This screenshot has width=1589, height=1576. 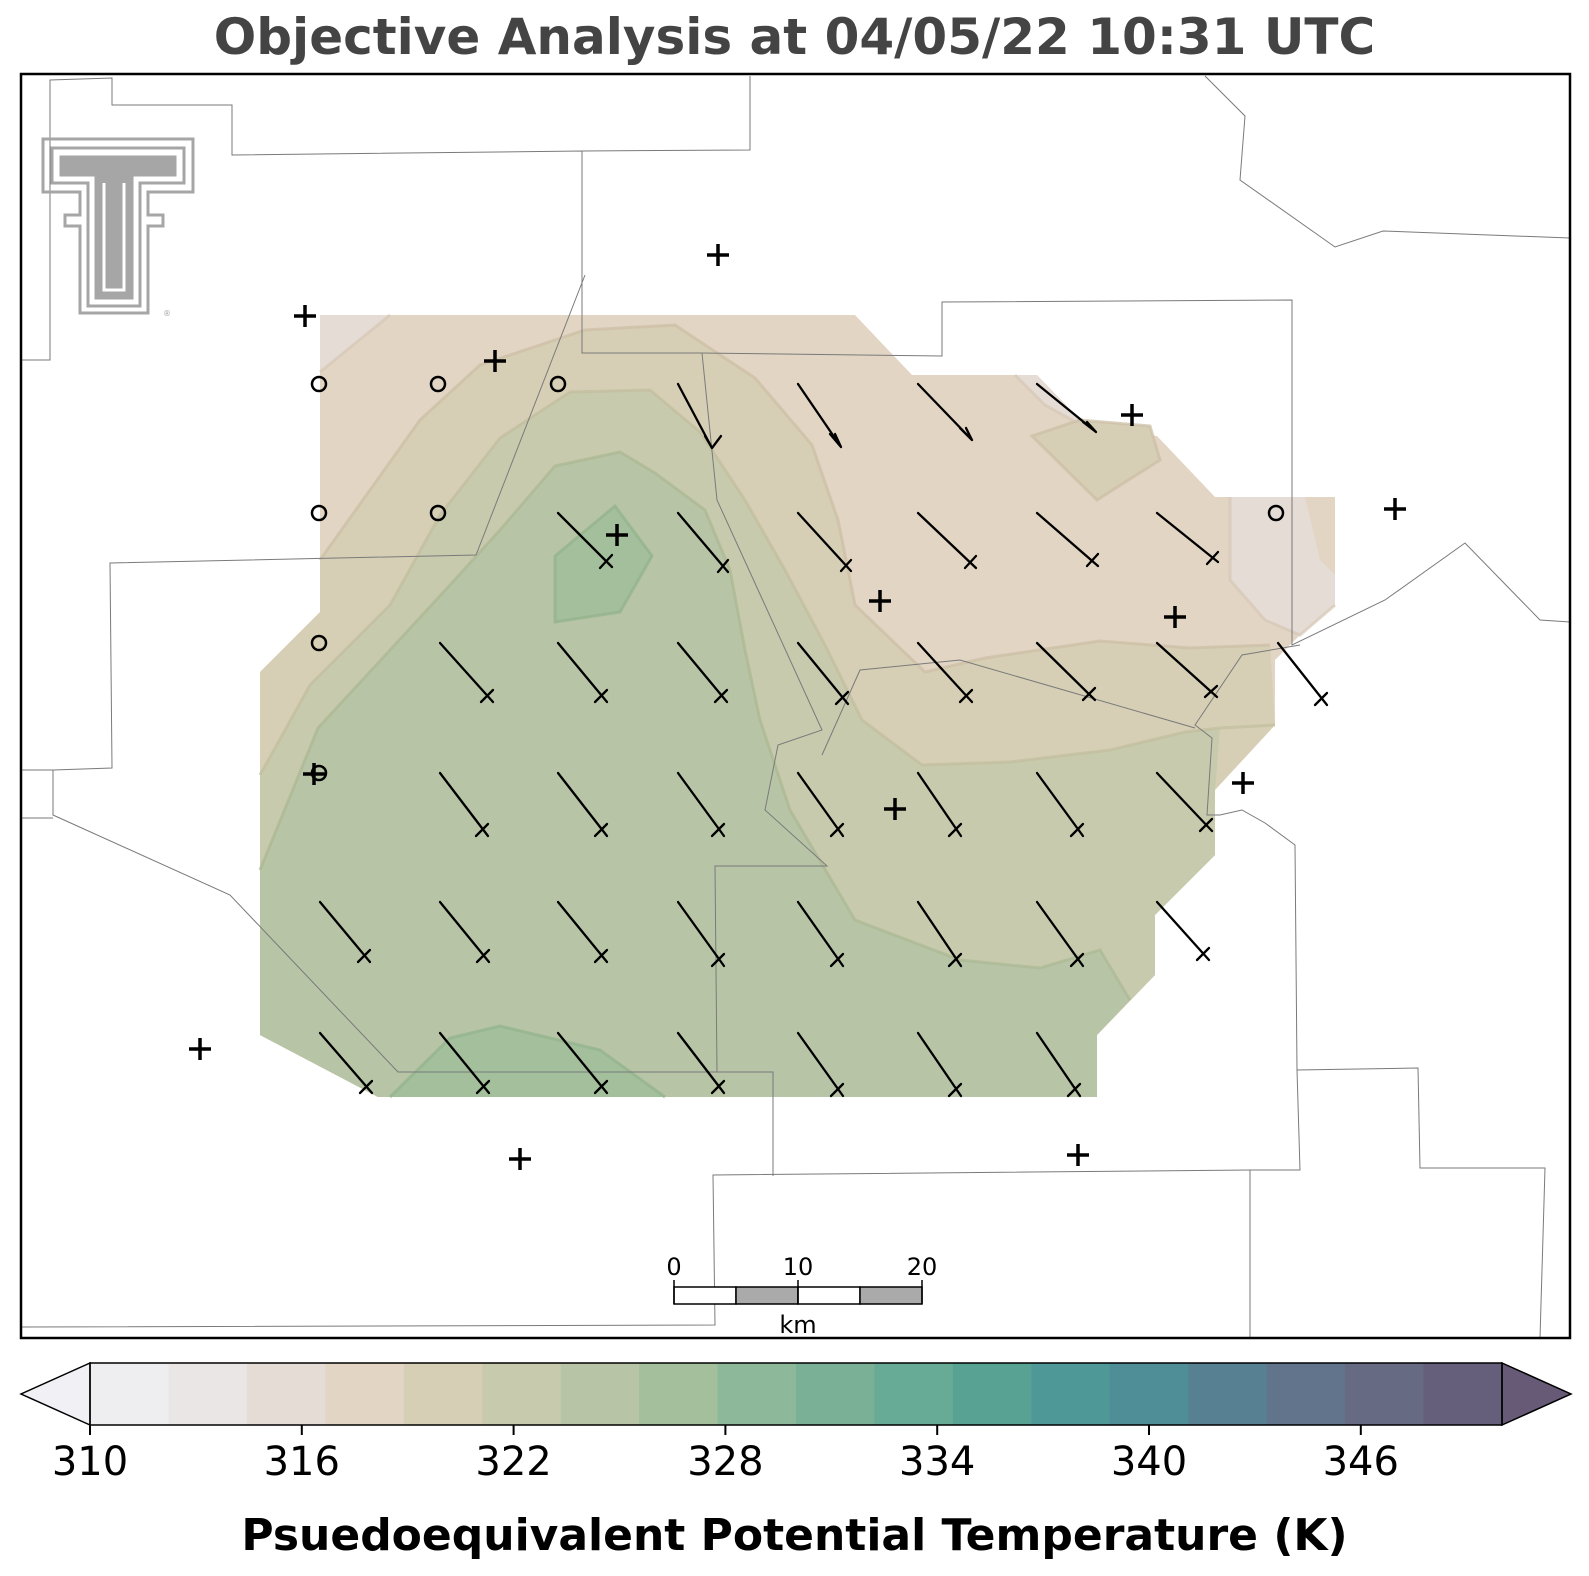 What do you see at coordinates (1537, 1394) in the screenshot?
I see `colorbar-over-arrow` at bounding box center [1537, 1394].